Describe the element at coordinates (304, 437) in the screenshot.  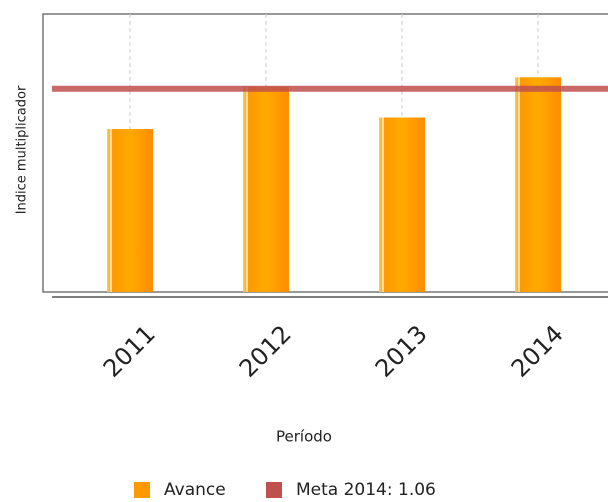
I see `x-axis-label: Período` at that location.